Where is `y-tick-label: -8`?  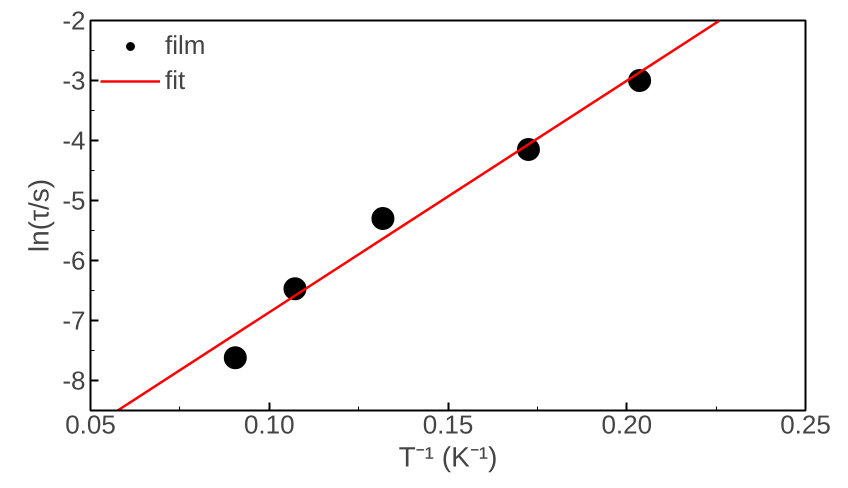
y-tick-label: -8 is located at coordinates (74, 381).